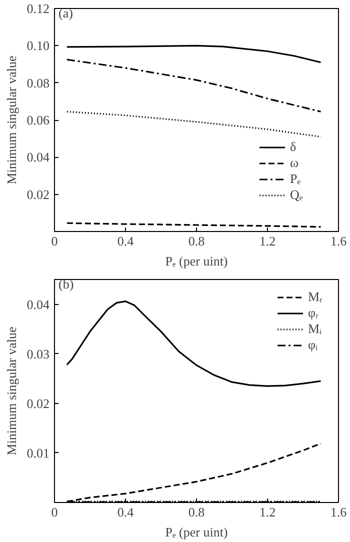 Image resolution: width=350 pixels, height=542 pixels. I want to click on y-tick-label: 0.06, so click(38, 120).